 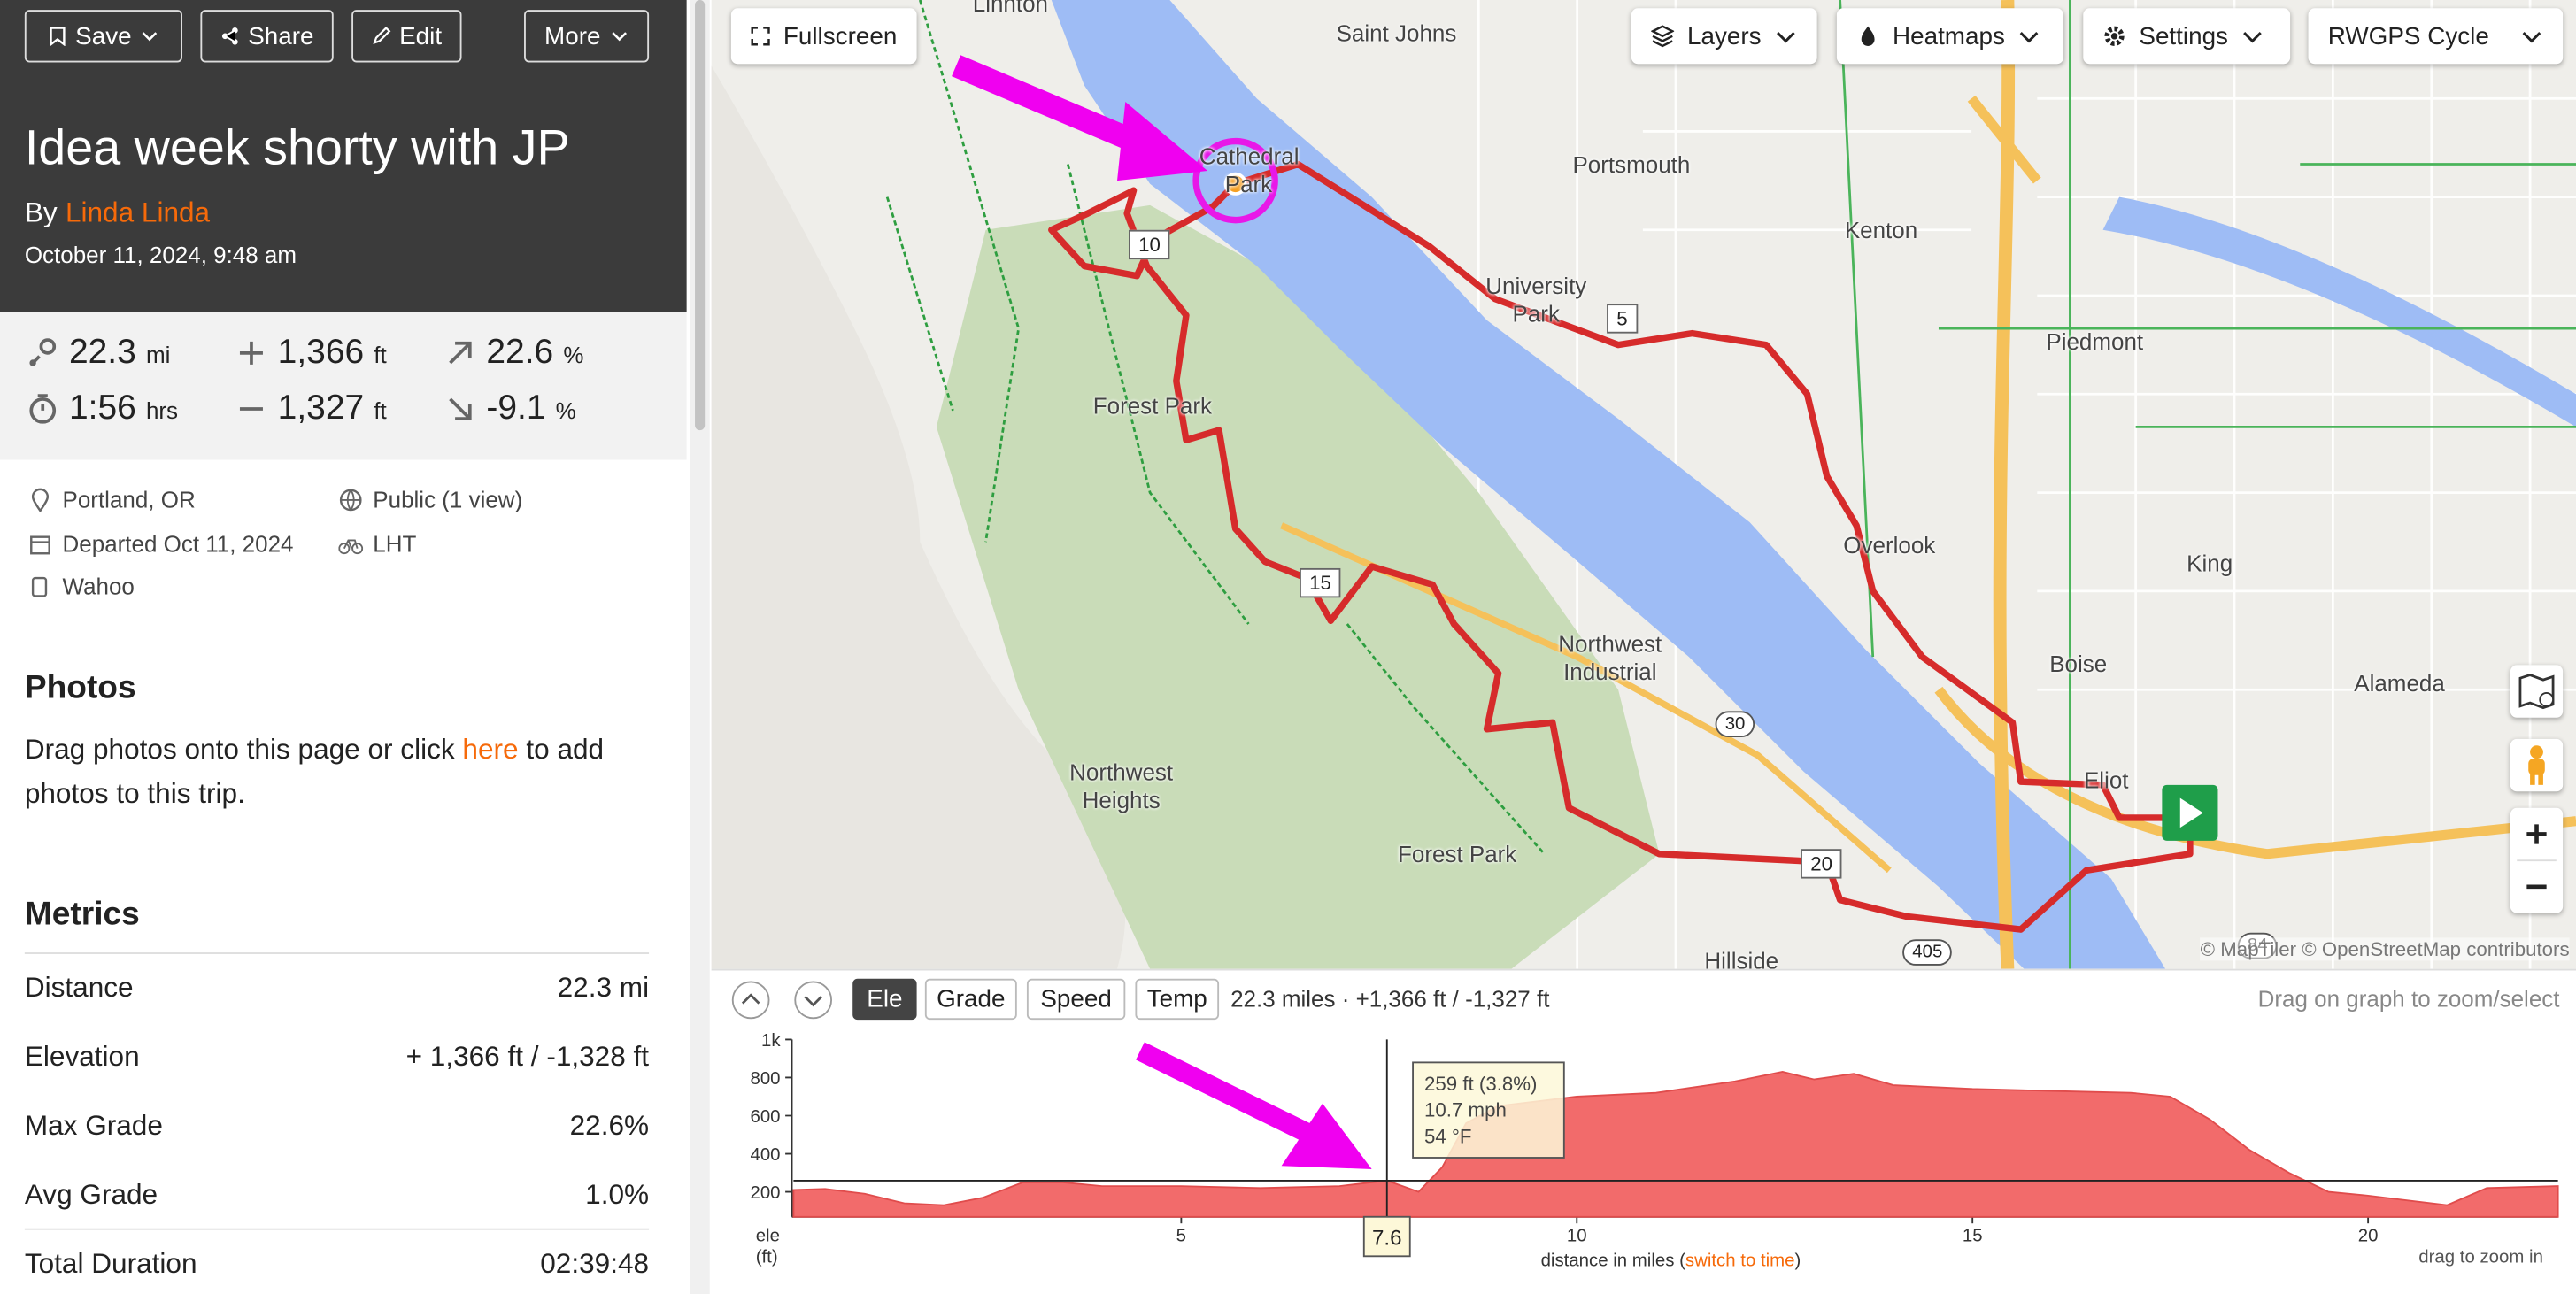 I want to click on stat-value: 1,327, so click(x=321, y=408).